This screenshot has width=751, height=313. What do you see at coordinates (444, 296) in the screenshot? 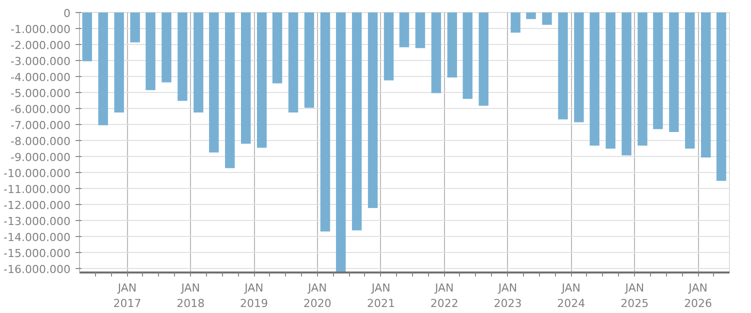
I see `x-tick-label: JAN 2022` at bounding box center [444, 296].